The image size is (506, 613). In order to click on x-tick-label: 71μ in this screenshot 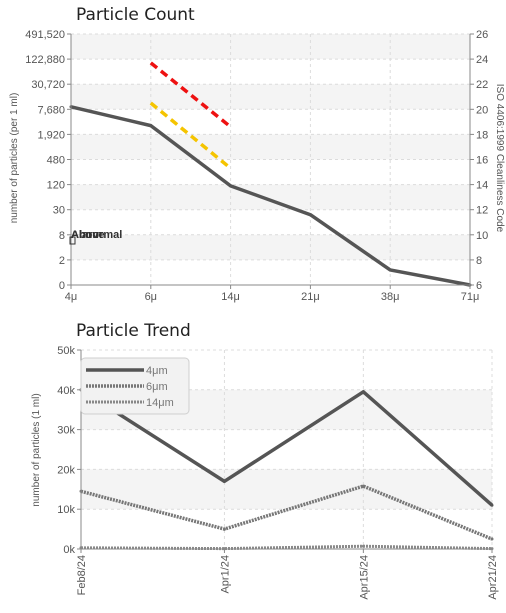, I will do `click(470, 297)`.